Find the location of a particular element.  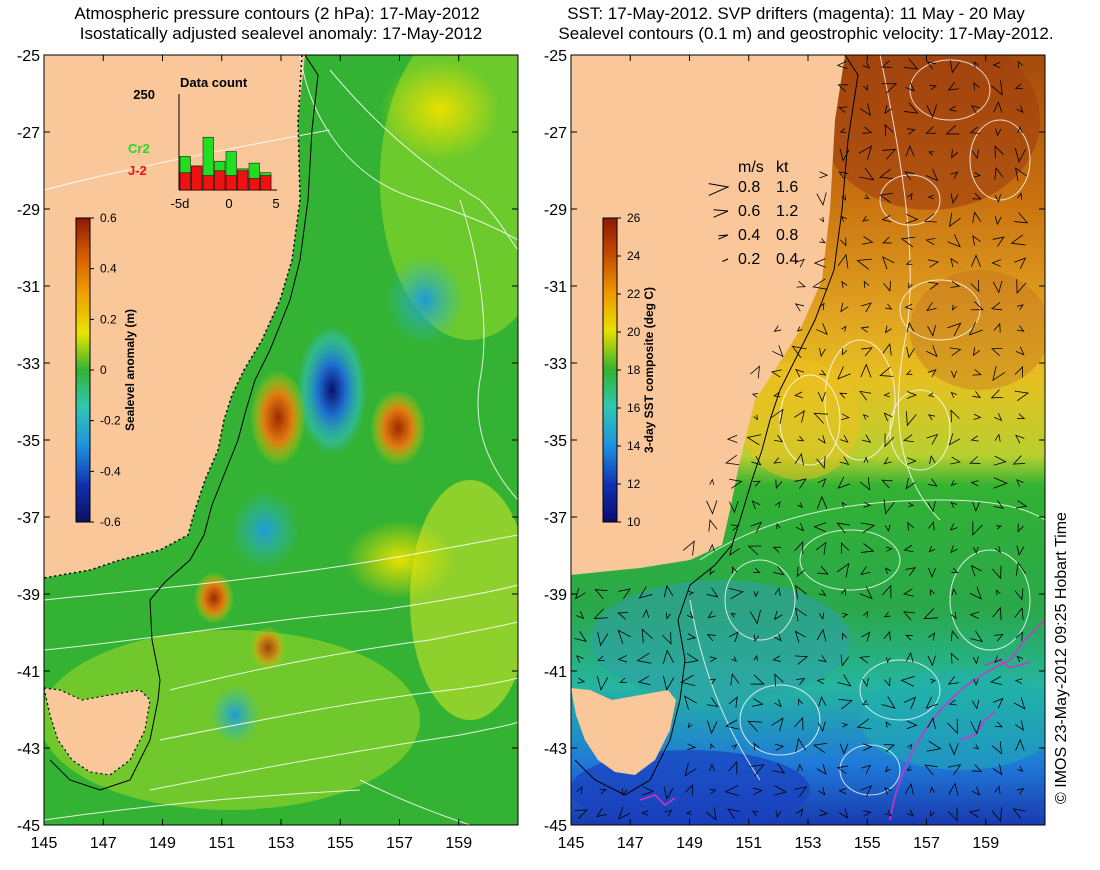

data-count-inset: Data count 250 -5d 0 5 Cr2 J-2 is located at coordinates (204, 143).